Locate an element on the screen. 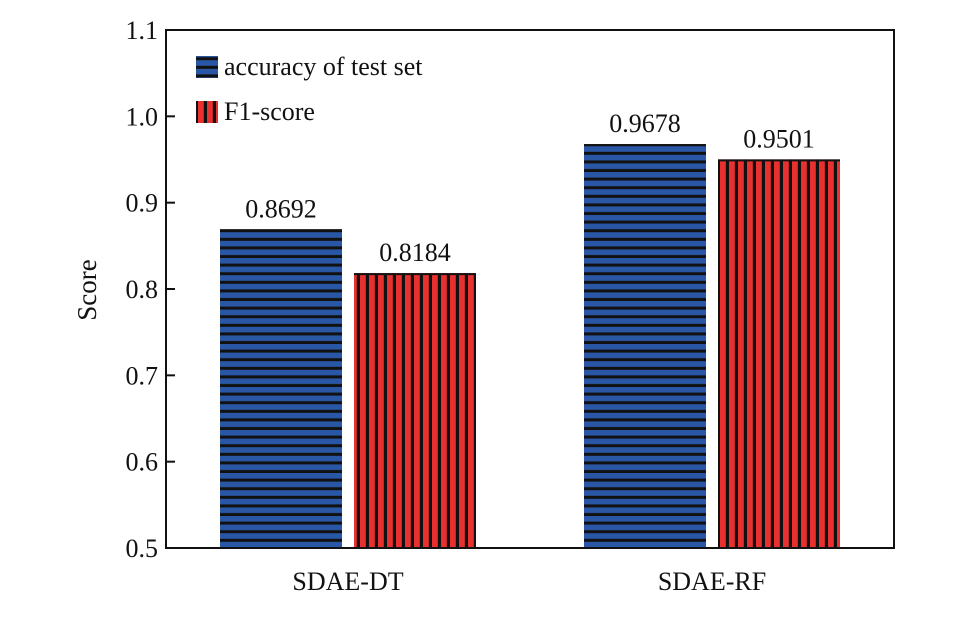 Image resolution: width=964 pixels, height=623 pixels. bar-accuracy-sdae-dt is located at coordinates (281, 389).